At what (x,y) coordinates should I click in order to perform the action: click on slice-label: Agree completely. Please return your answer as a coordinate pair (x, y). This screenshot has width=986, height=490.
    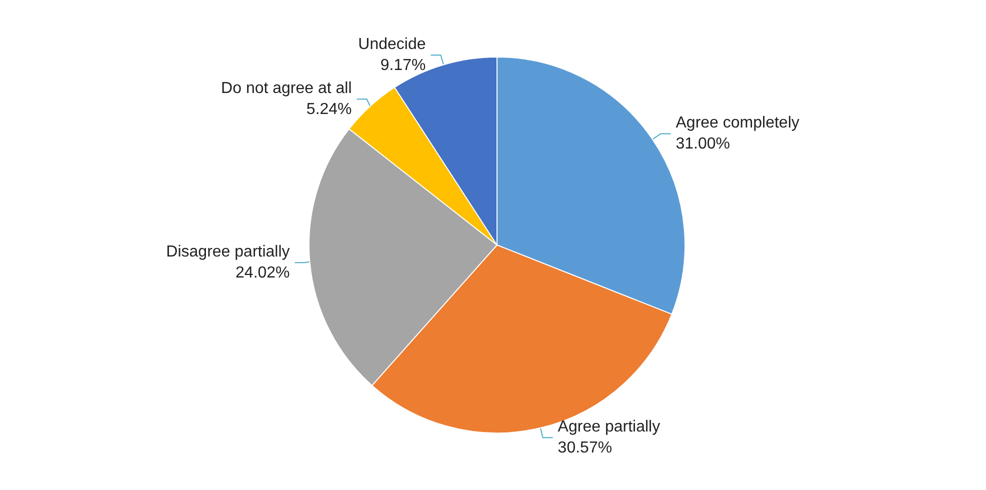
    Looking at the image, I should click on (738, 123).